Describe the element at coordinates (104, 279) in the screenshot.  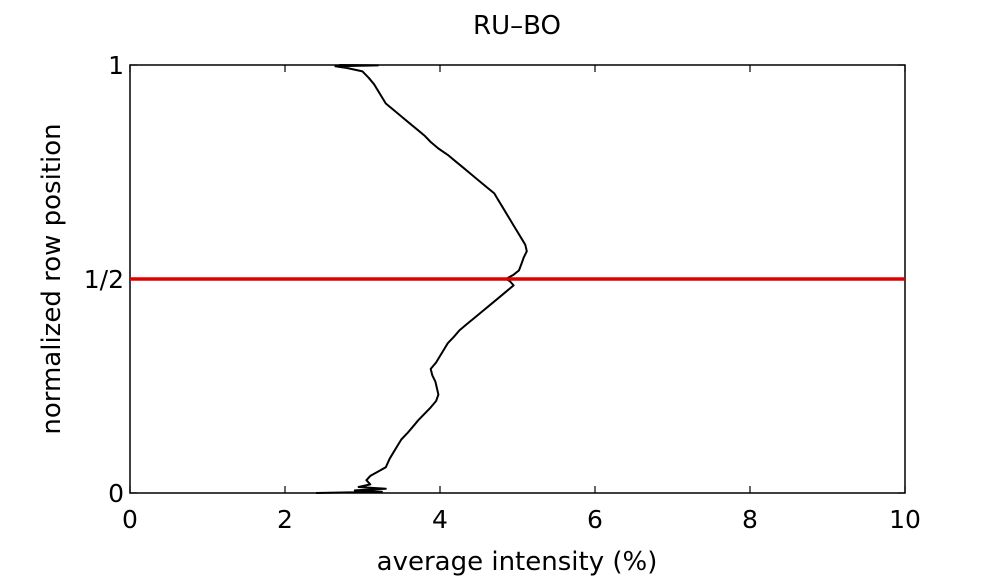
I see `y-tick-label: 1/2` at that location.